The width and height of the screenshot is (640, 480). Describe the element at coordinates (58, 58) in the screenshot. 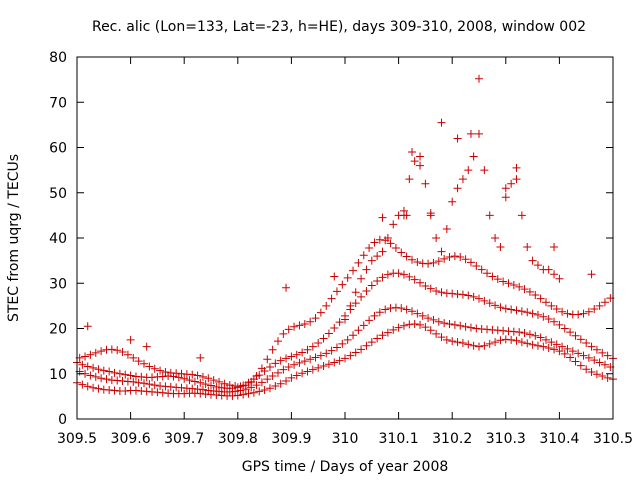

I see `y-tick-label: 80` at that location.